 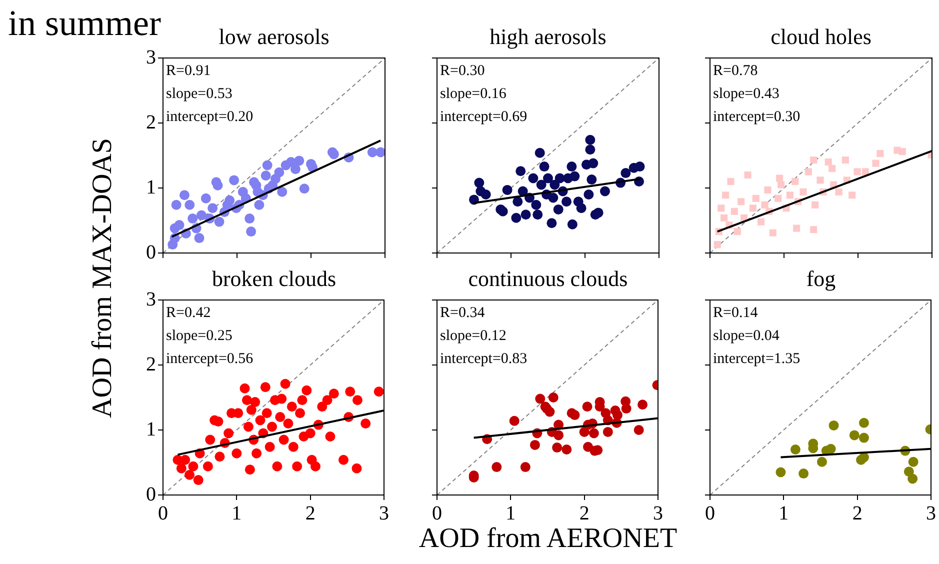 I want to click on y-tick-label: 1, so click(x=151, y=429).